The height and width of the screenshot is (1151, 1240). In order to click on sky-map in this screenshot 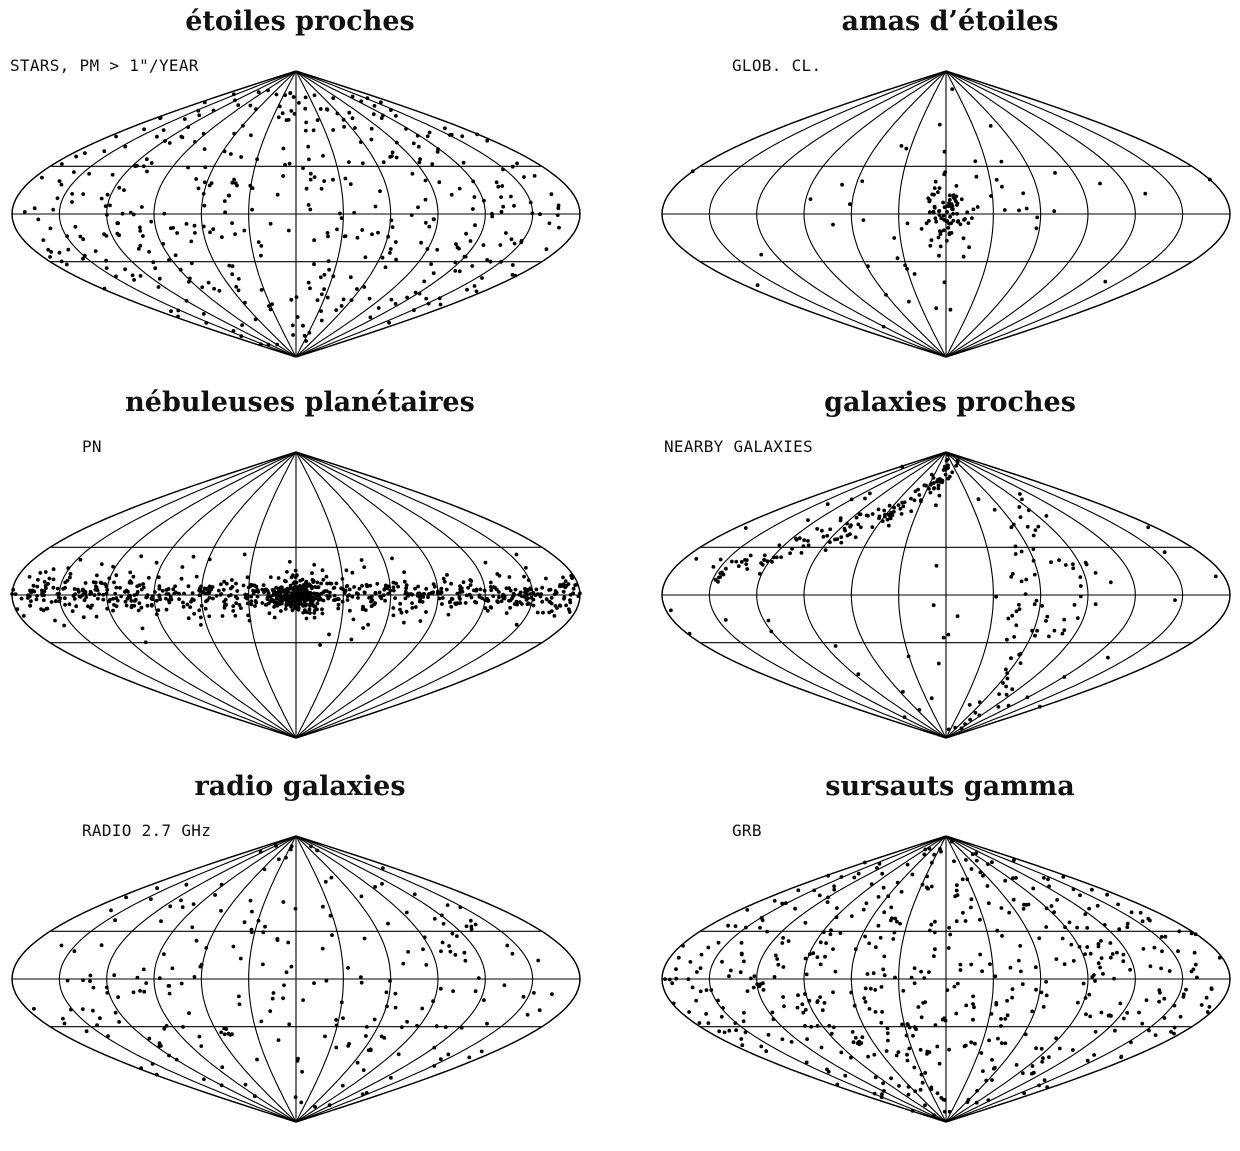, I will do `click(946, 595)`.